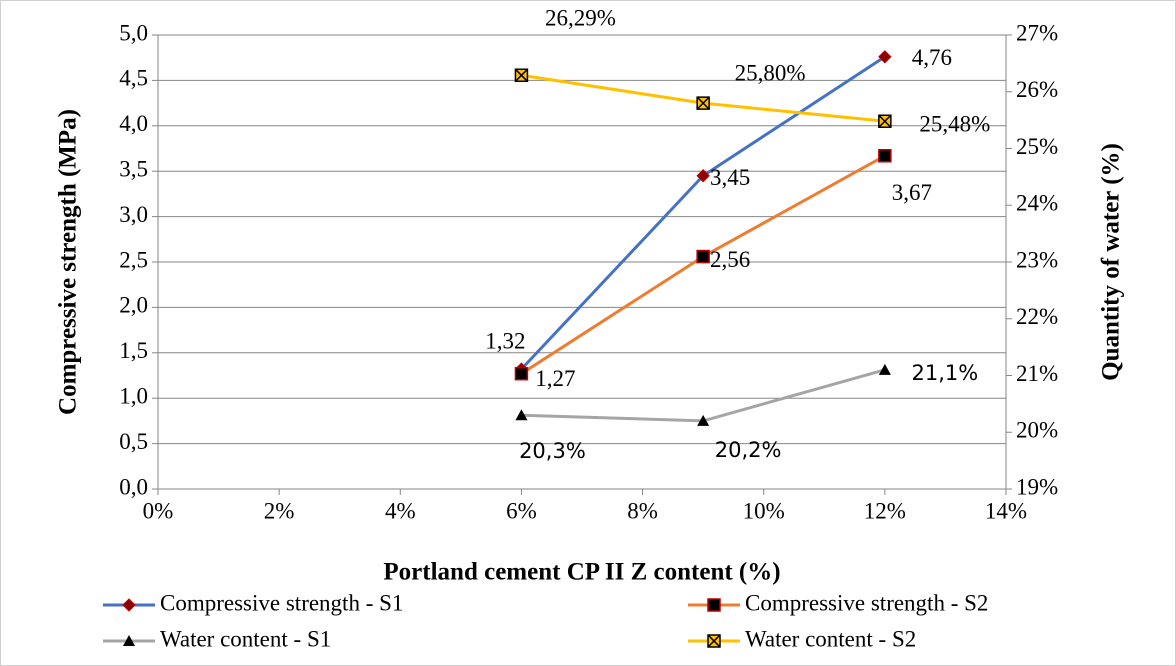  I want to click on data-label: 1,32, so click(505, 340).